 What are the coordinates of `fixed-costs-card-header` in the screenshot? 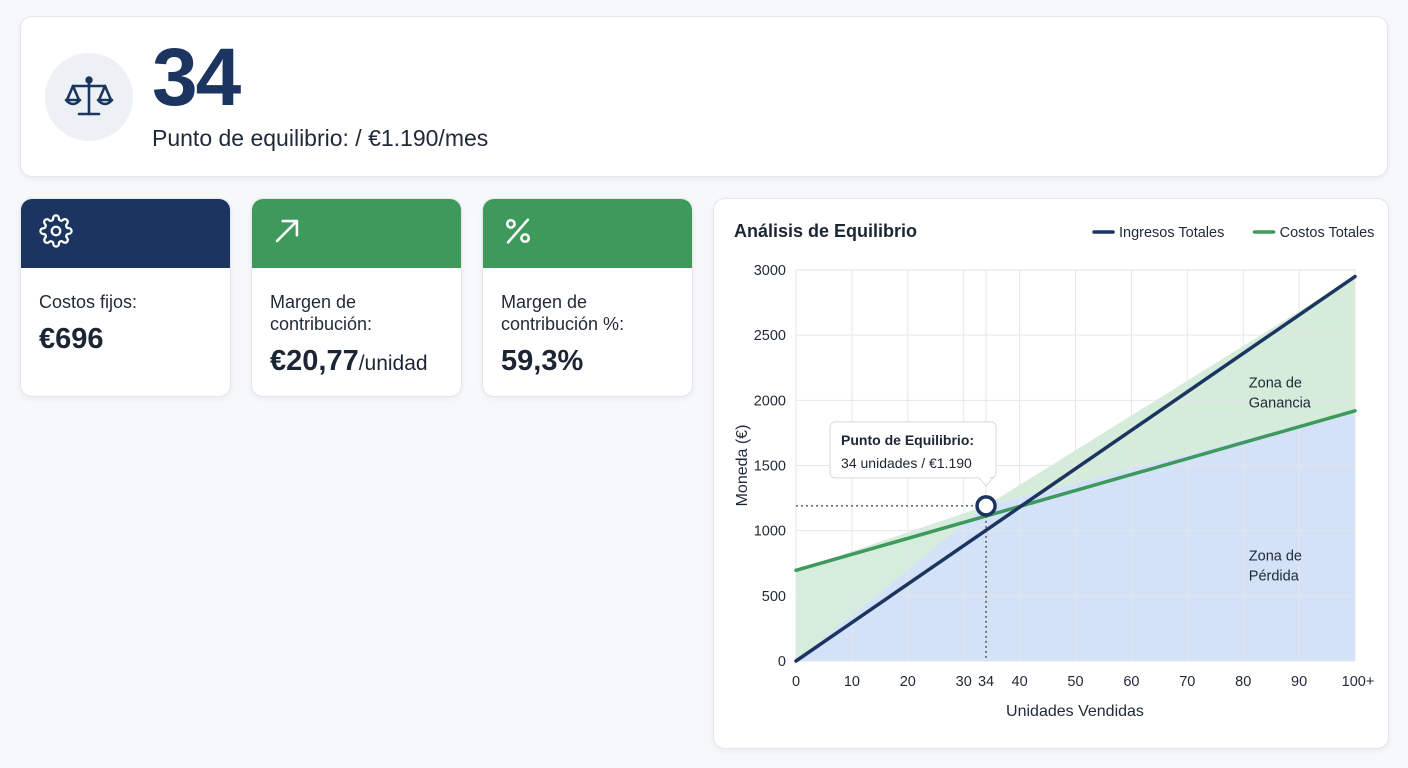 It's located at (125, 233).